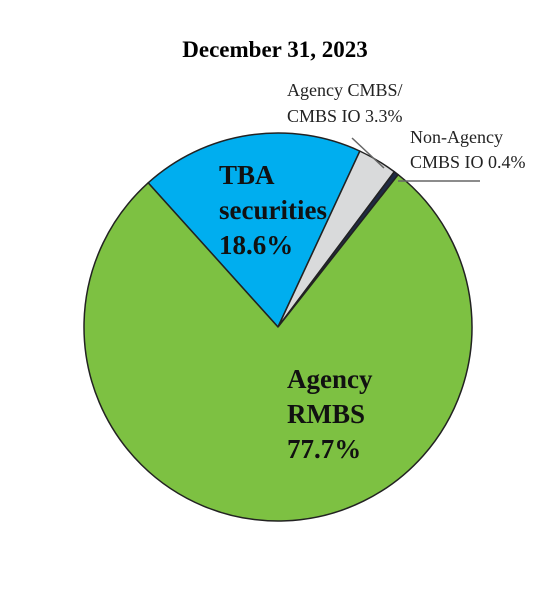 The height and width of the screenshot is (600, 556). I want to click on slice-label-non-agency-cmbs: Non-Agency CMBS IO 0.4%, so click(468, 149).